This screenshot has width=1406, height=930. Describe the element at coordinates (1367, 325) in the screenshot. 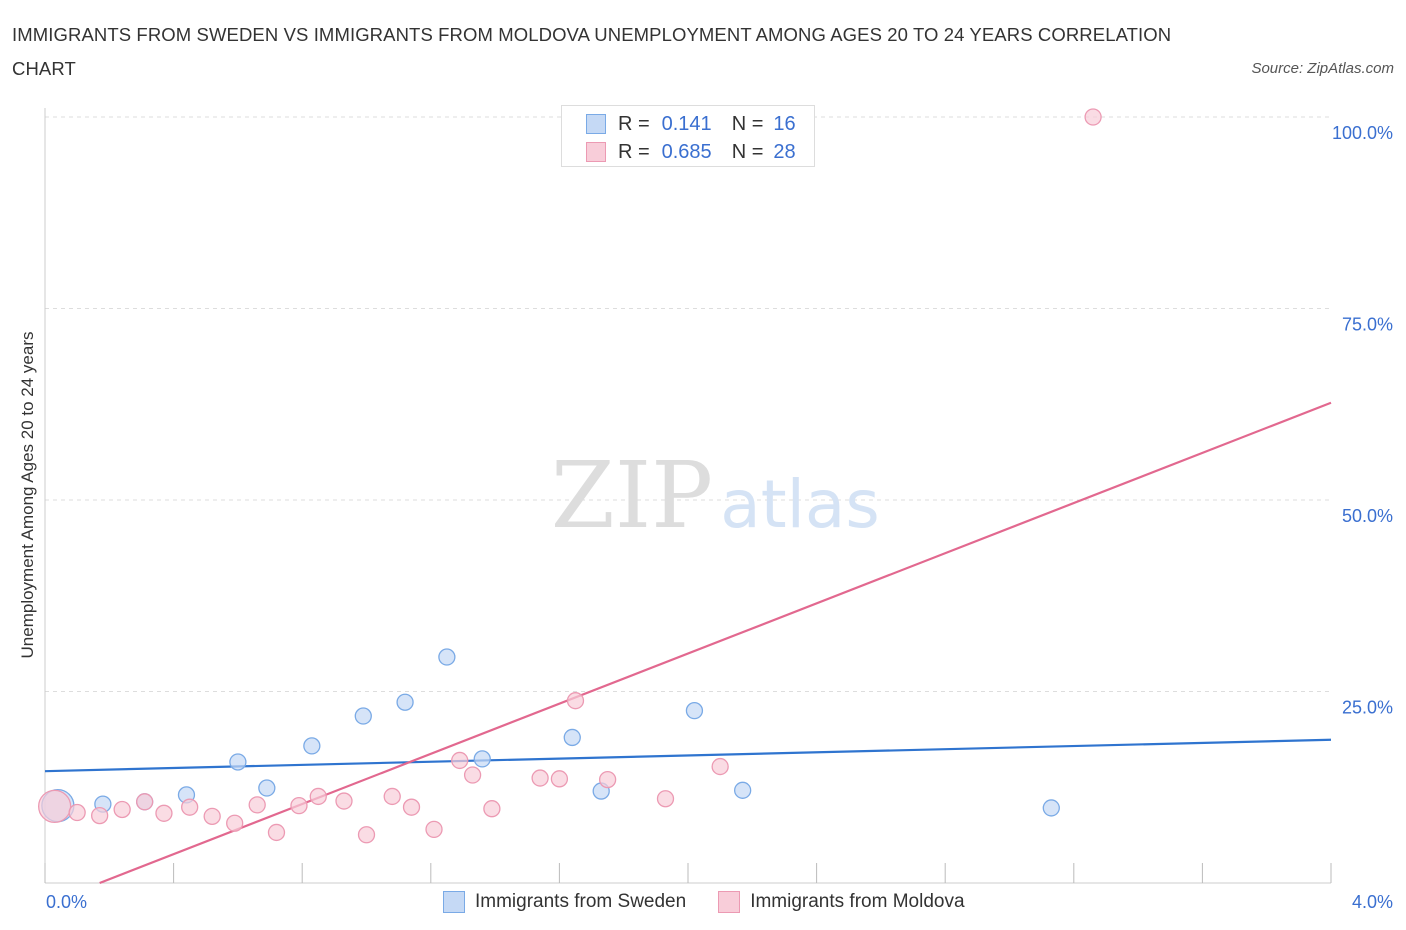

I see `y-tick-label: 75.0%` at that location.